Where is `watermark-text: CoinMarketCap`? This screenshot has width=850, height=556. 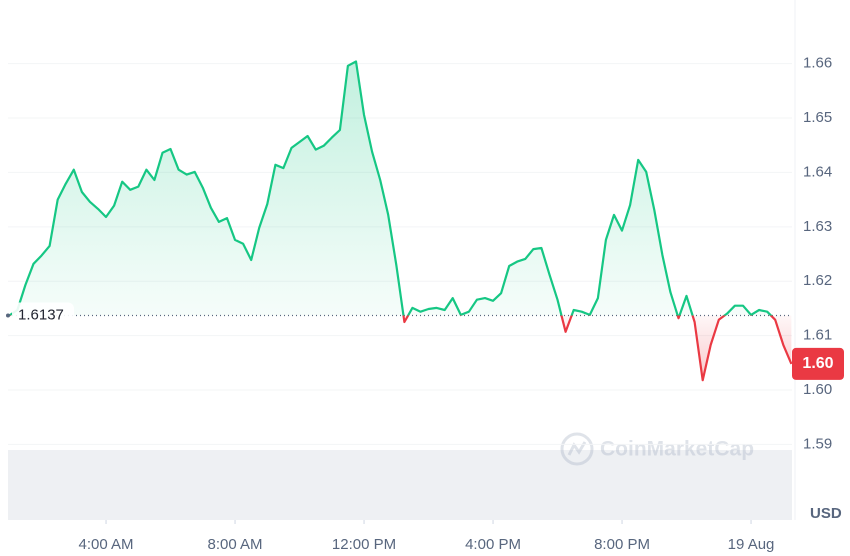
watermark-text: CoinMarketCap is located at coordinates (677, 449).